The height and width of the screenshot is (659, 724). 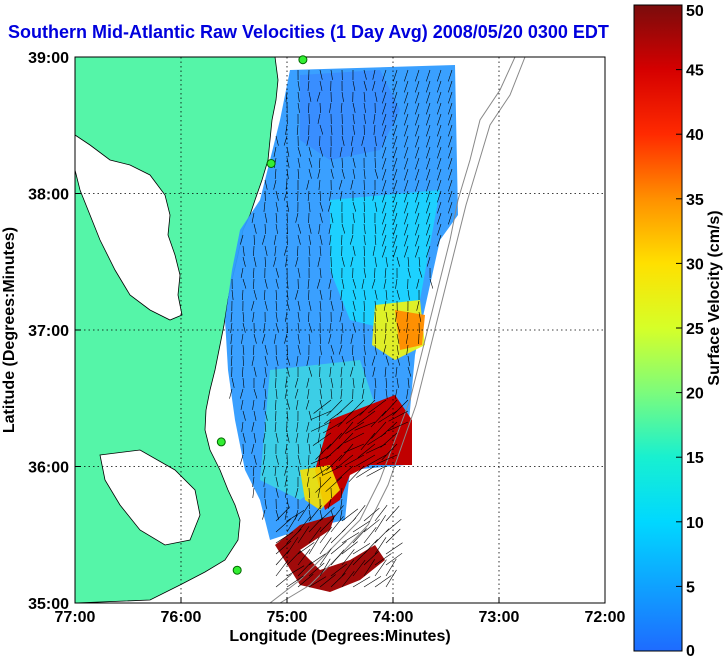 I want to click on velocity-field-cyan, so click(x=385, y=260).